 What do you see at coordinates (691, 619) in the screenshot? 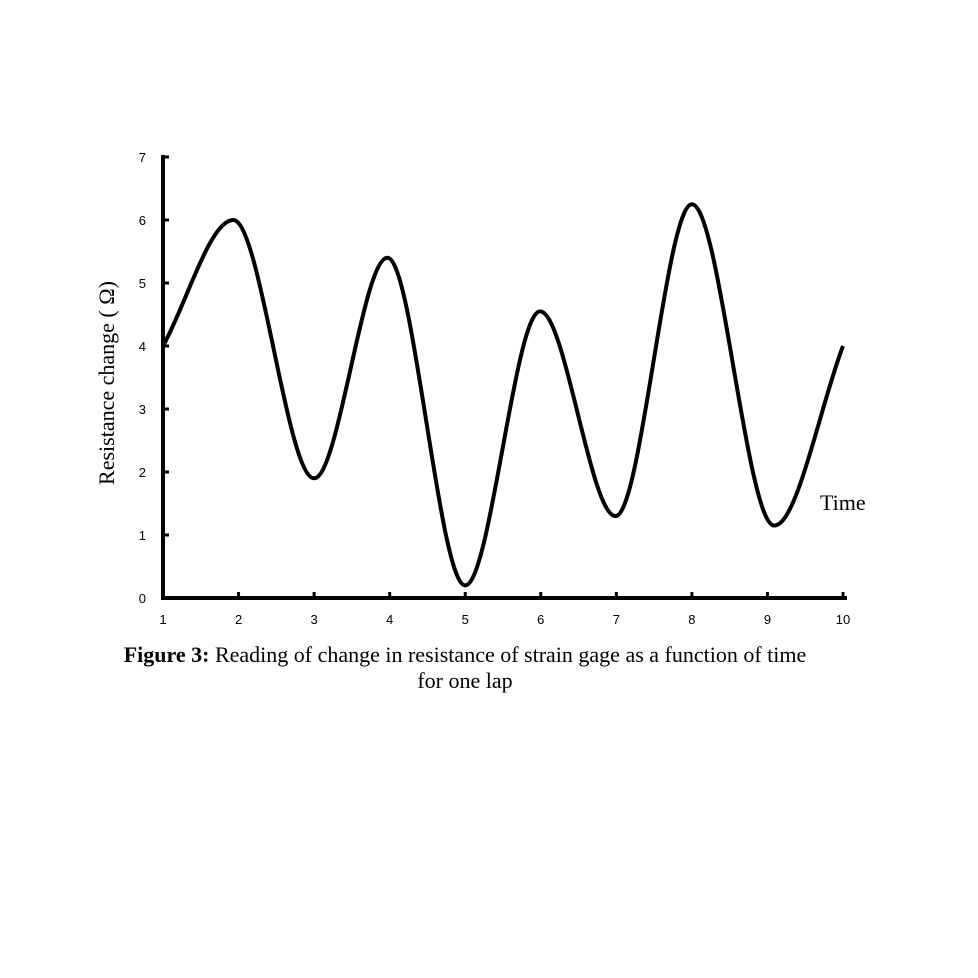
I see `x-tick-label: 8` at bounding box center [691, 619].